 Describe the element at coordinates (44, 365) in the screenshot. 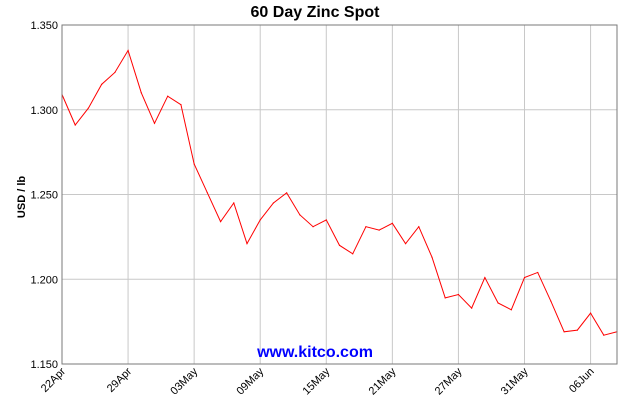

I see `y-tick-label: 1.150` at that location.